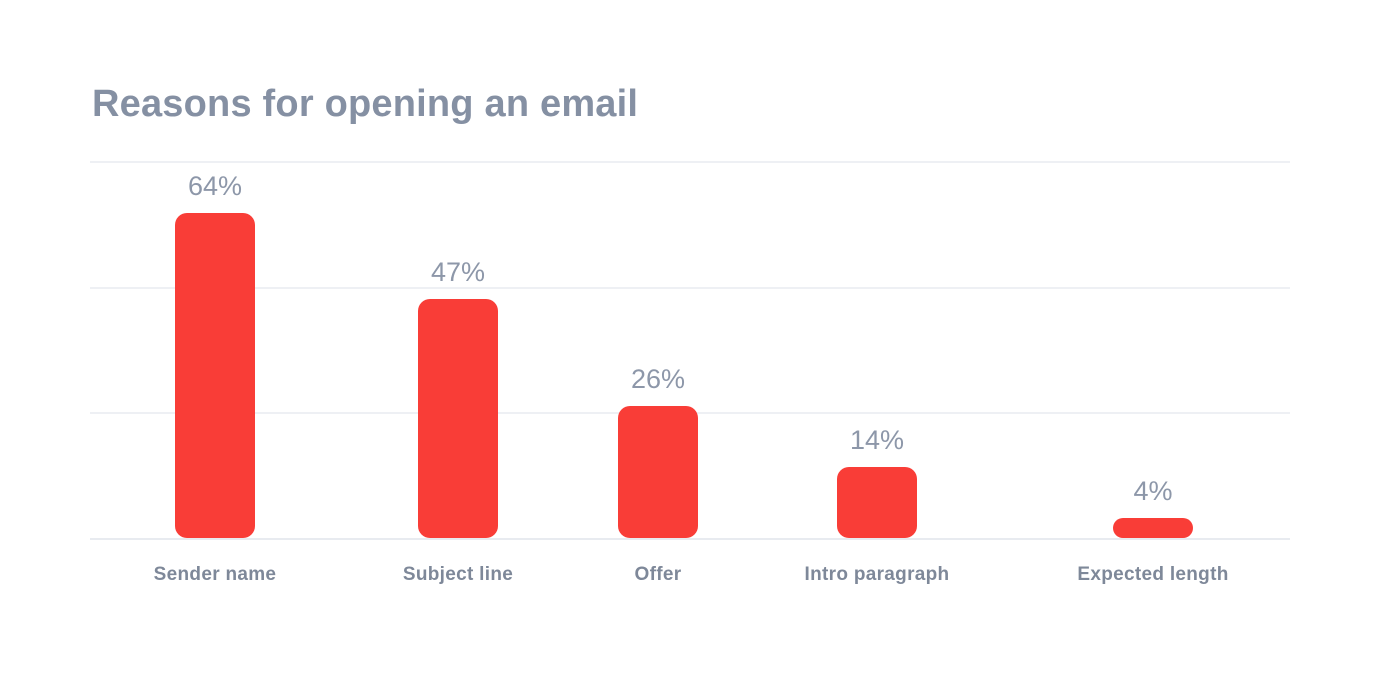 This screenshot has width=1380, height=697. Describe the element at coordinates (365, 104) in the screenshot. I see `chart-title: Reasons for opening an email` at that location.